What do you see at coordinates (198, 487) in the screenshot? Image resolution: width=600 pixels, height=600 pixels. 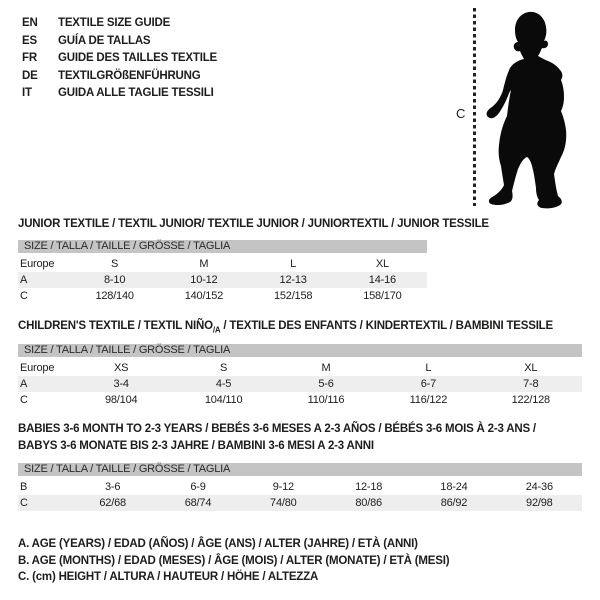 I see `table-cell: 6-9` at bounding box center [198, 487].